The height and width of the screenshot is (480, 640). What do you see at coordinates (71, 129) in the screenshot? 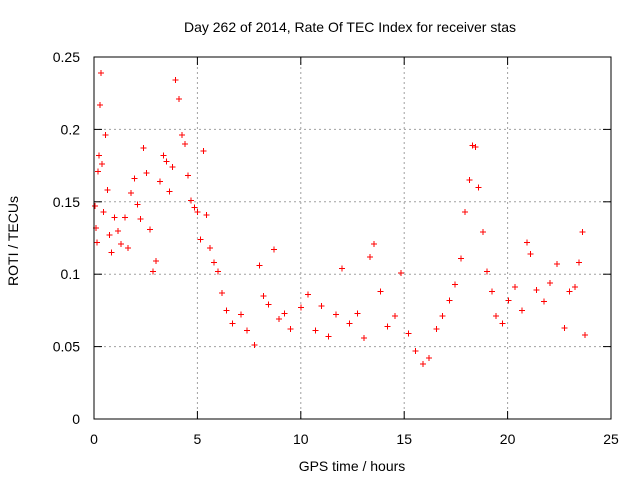
I see `y-tick-label: 0.2` at bounding box center [71, 129].